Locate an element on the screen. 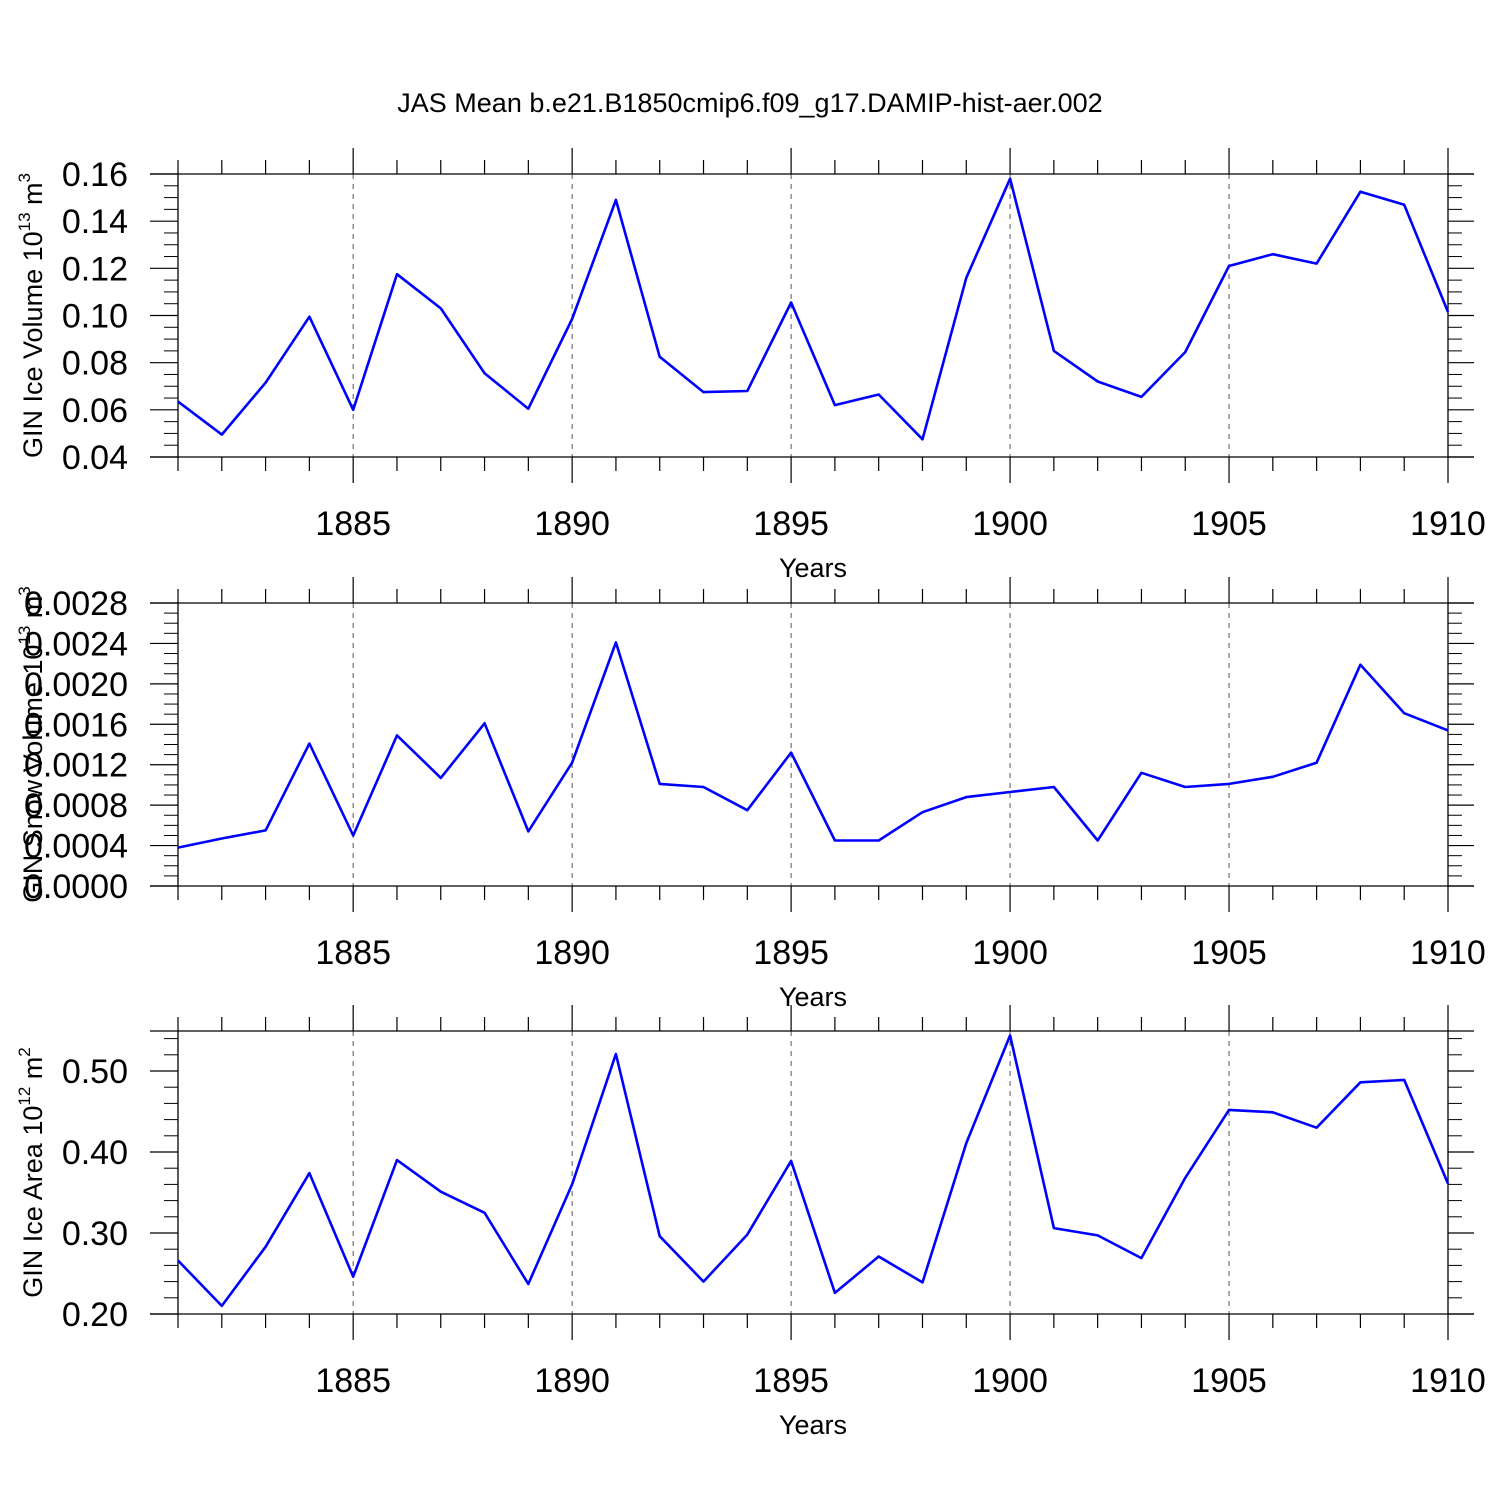 This screenshot has height=1500, width=1500. y-axis-label: GIN Ice Volume 1013 m3 is located at coordinates (31, 315).